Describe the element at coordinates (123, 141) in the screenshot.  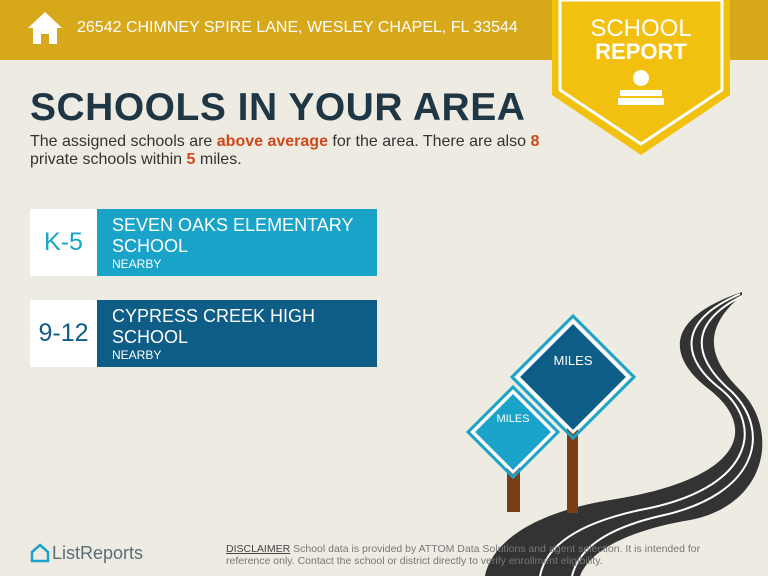
I see `text: The assigned schools are` at that location.